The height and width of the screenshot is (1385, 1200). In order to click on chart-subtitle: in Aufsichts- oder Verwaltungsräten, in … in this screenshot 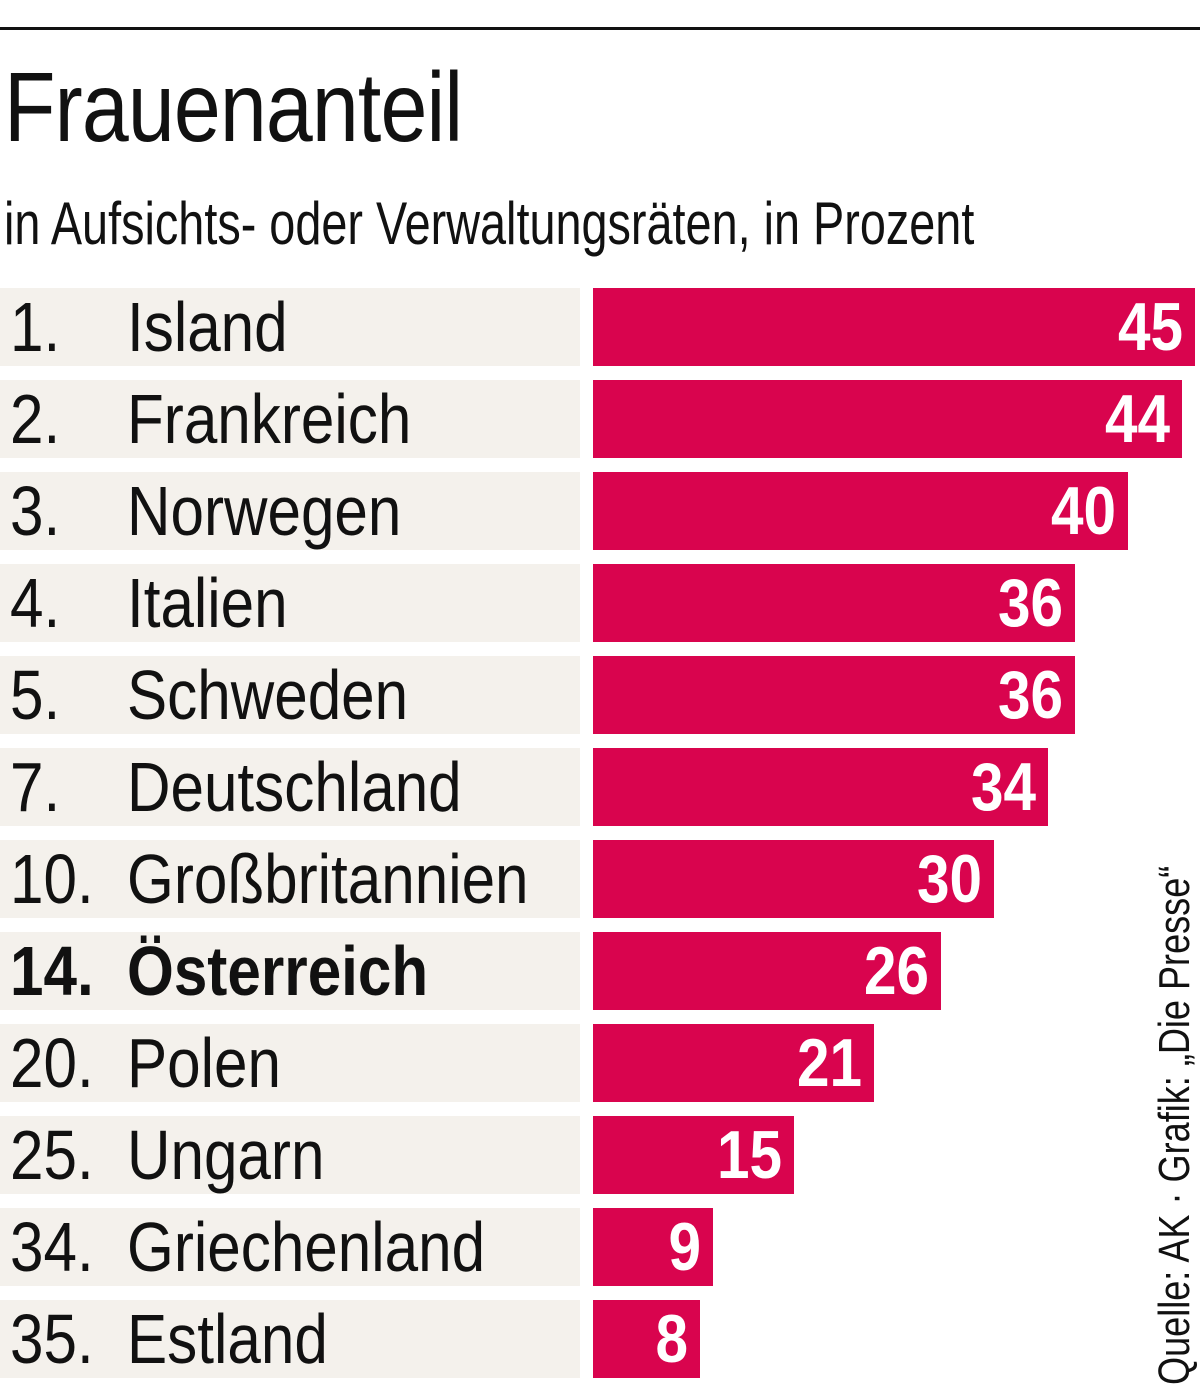, I will do `click(489, 223)`.